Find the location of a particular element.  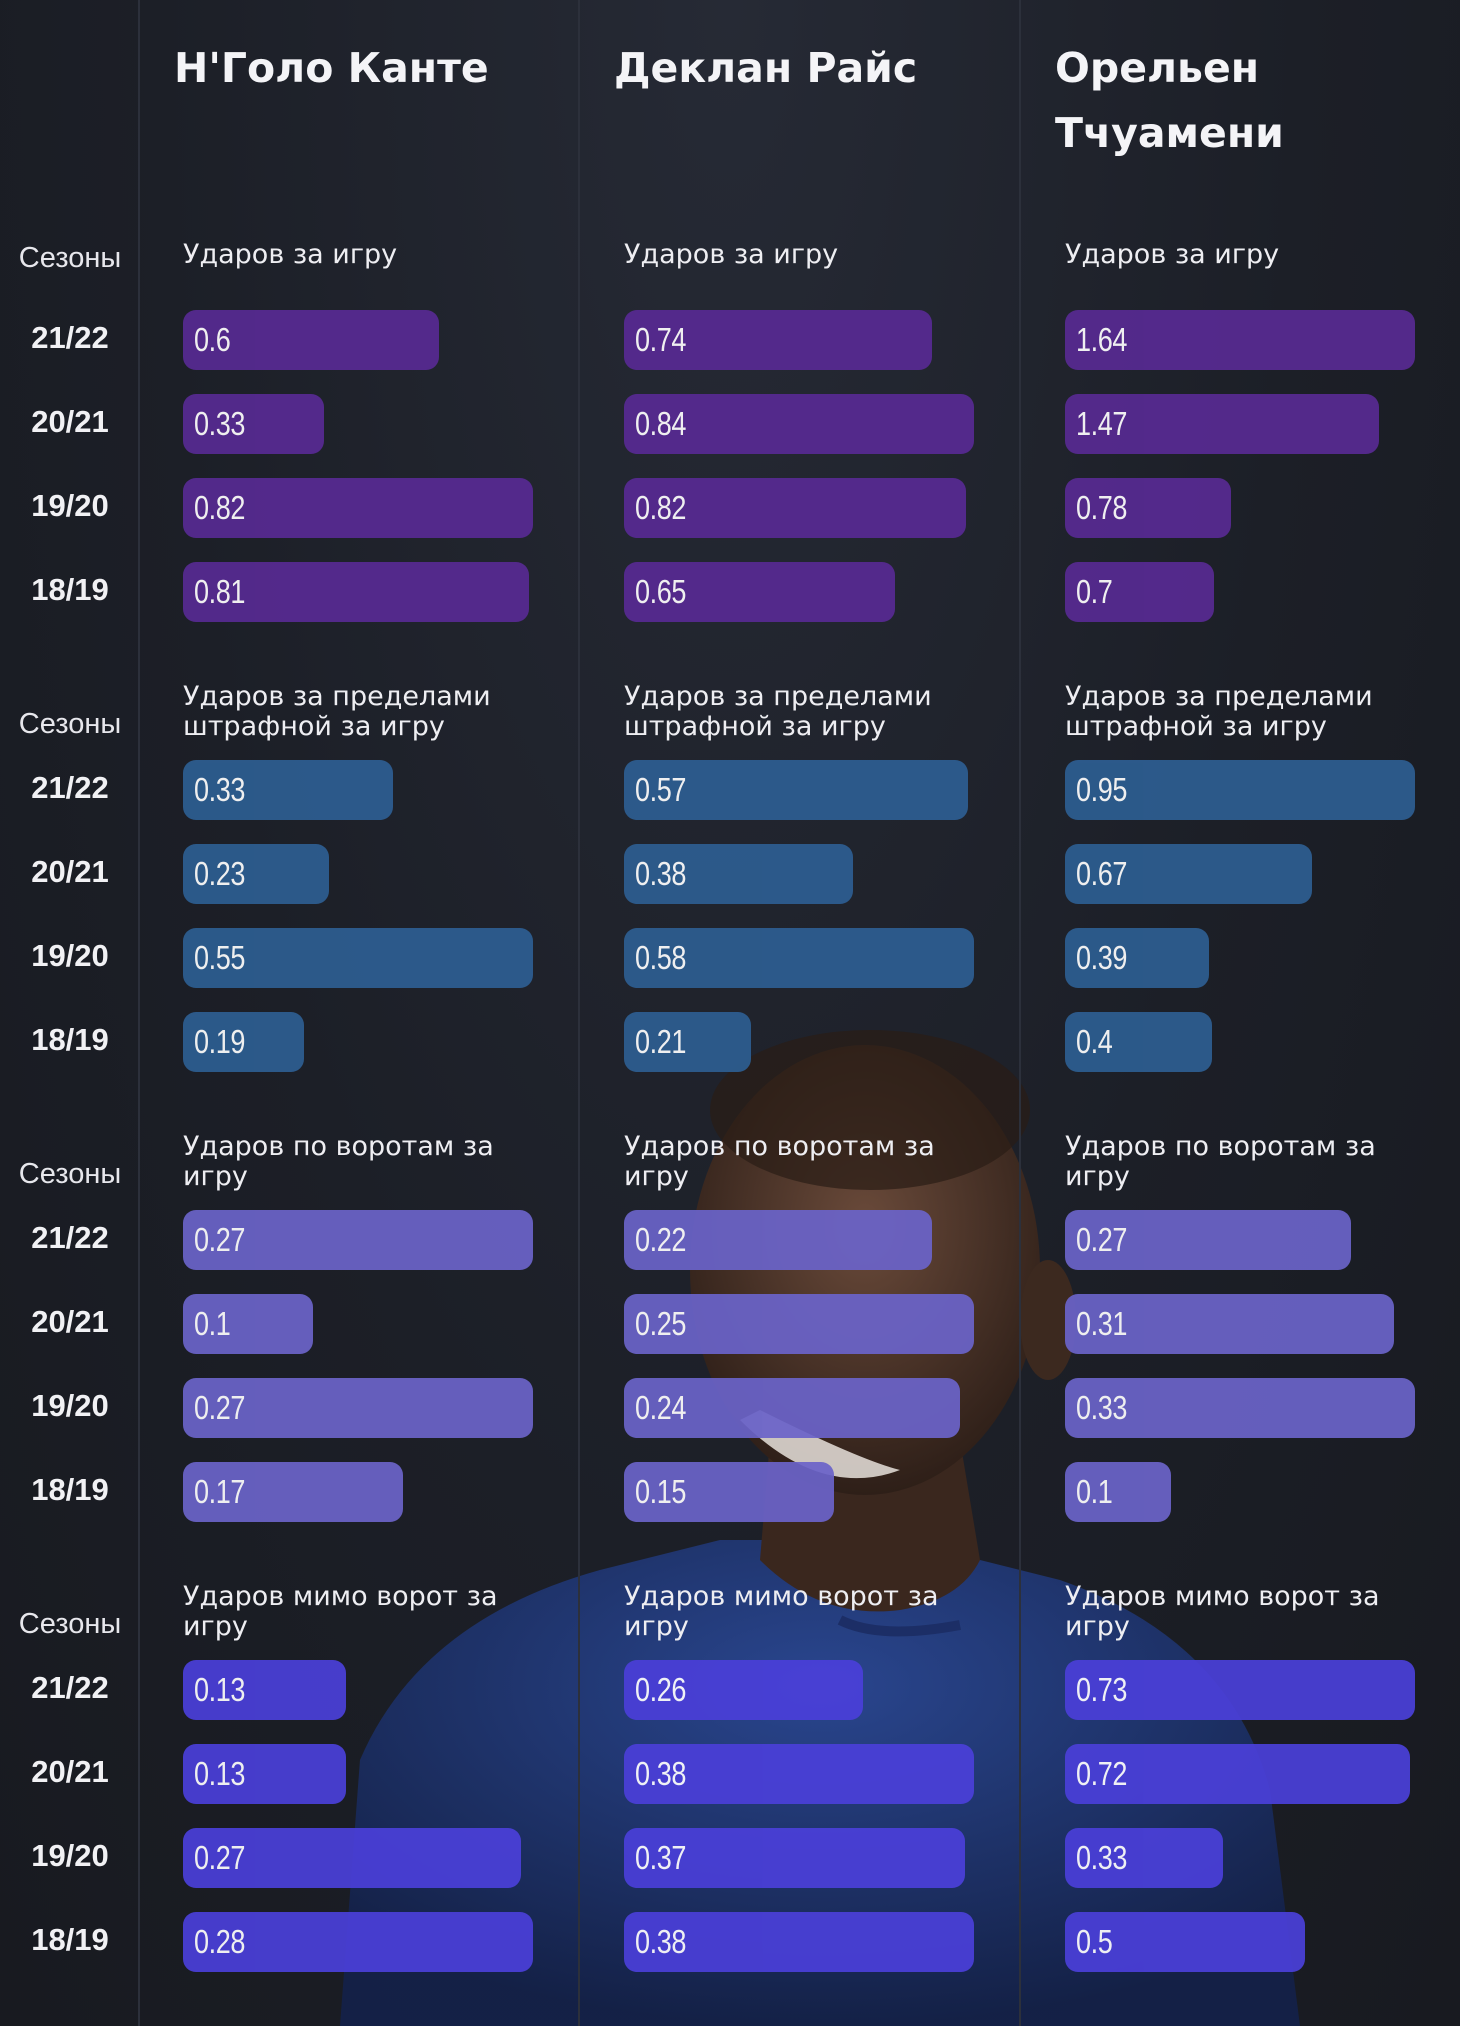

bar: 0.15 is located at coordinates (729, 1492).